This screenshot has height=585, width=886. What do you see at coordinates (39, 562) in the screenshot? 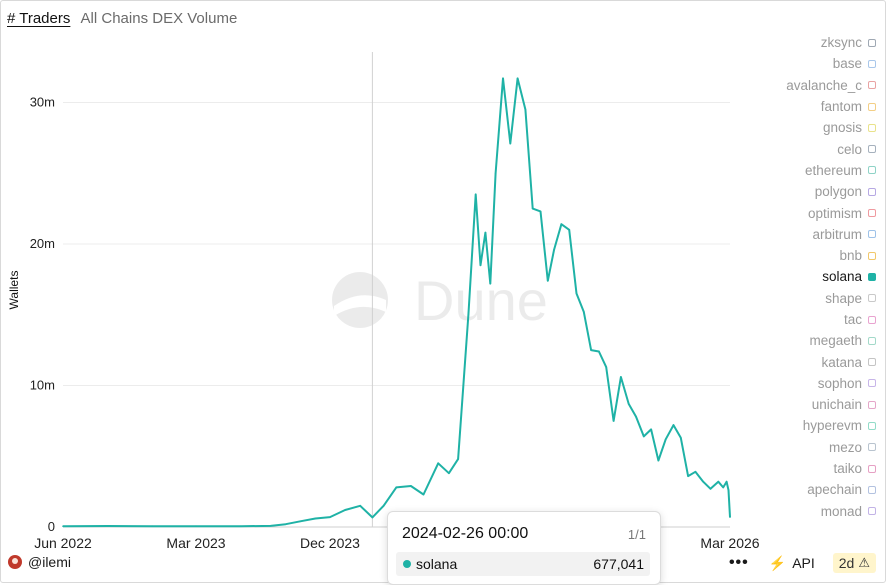
I see `author: @ilemi` at bounding box center [39, 562].